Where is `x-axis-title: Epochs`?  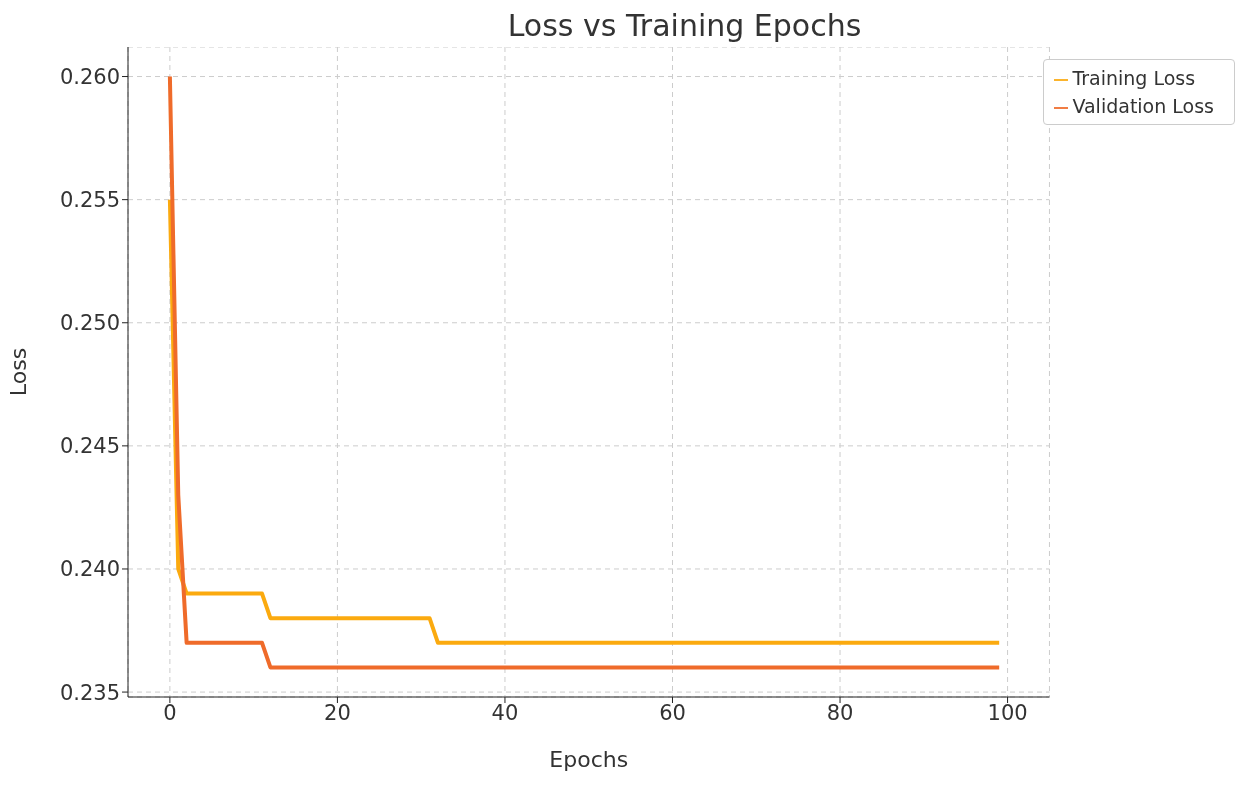 x-axis-title: Epochs is located at coordinates (589, 759).